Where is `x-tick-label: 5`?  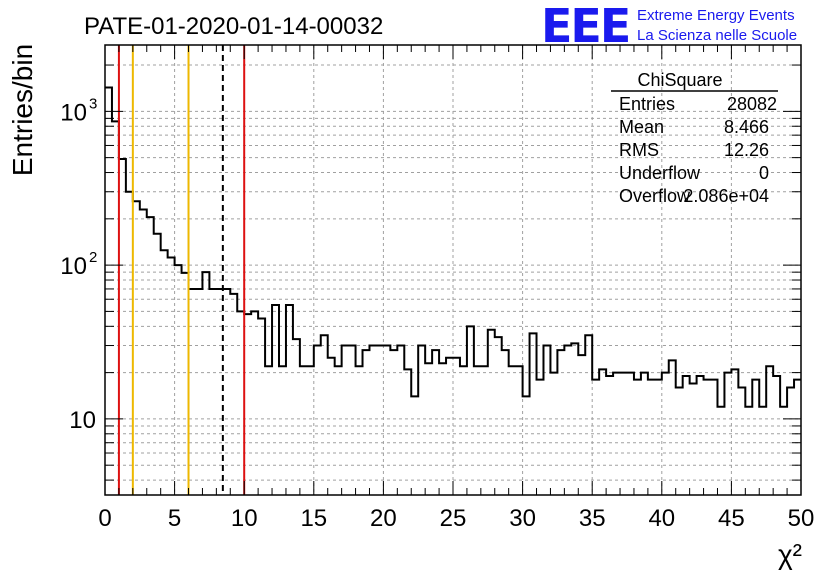 x-tick-label: 5 is located at coordinates (174, 518).